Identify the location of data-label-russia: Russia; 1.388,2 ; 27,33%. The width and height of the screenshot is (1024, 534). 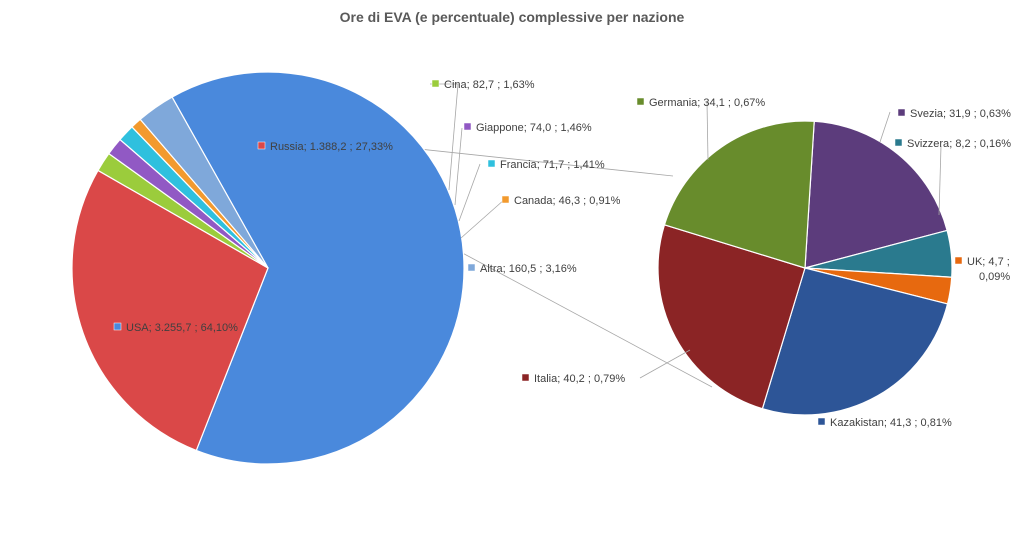
(325, 147).